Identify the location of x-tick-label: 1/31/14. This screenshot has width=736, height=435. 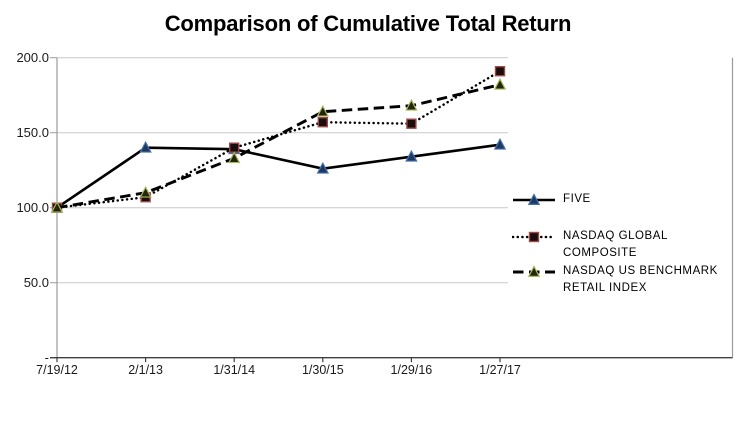
(234, 370).